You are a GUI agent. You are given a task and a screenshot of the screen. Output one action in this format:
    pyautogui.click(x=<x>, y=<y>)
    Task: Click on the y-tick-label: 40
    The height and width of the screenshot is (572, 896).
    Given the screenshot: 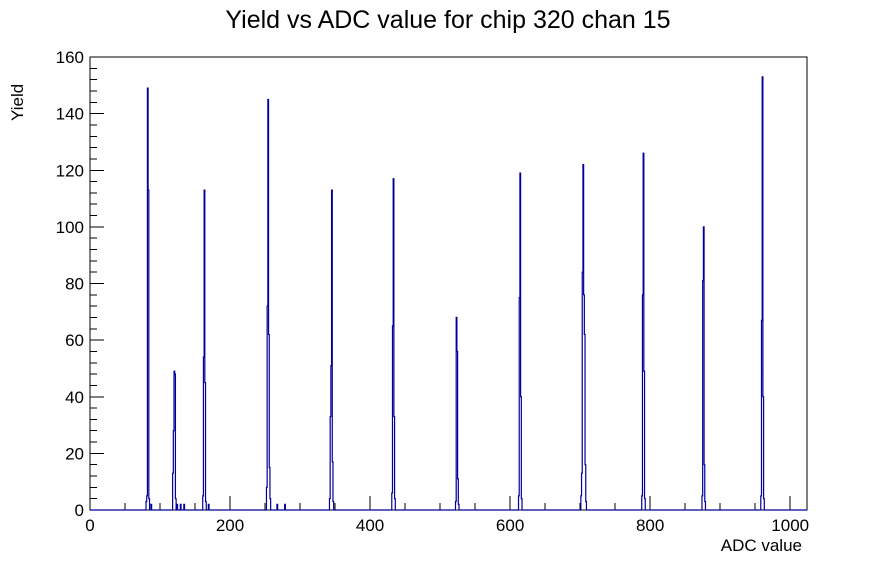 What is the action you would take?
    pyautogui.click(x=74, y=397)
    